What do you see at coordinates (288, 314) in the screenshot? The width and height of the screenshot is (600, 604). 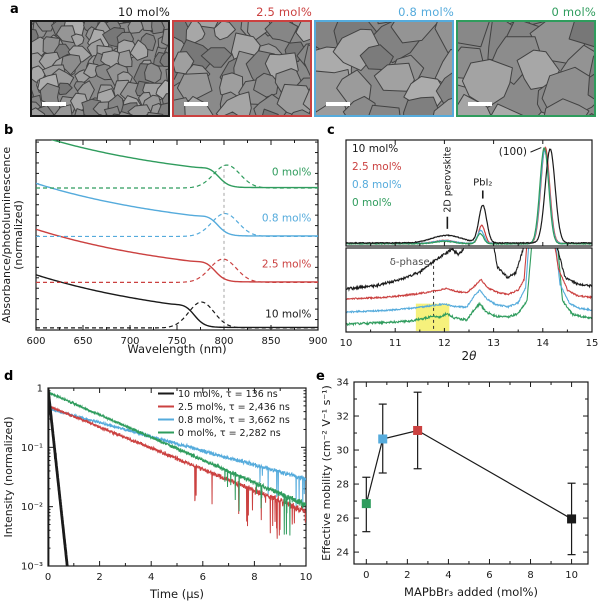 I see `series-label-10 mol%: 10 mol%` at bounding box center [288, 314].